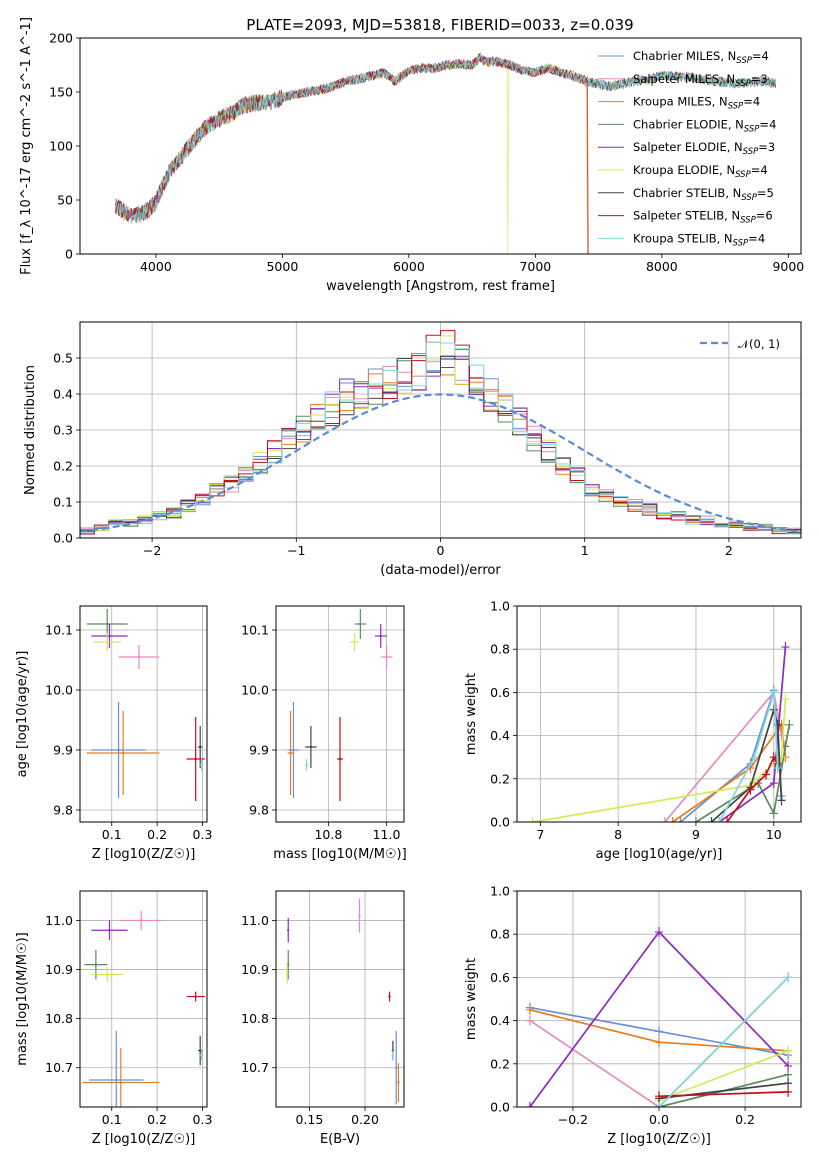 The image size is (819, 1170). What do you see at coordinates (69, 254) in the screenshot?
I see `y-tick-label: 0` at bounding box center [69, 254].